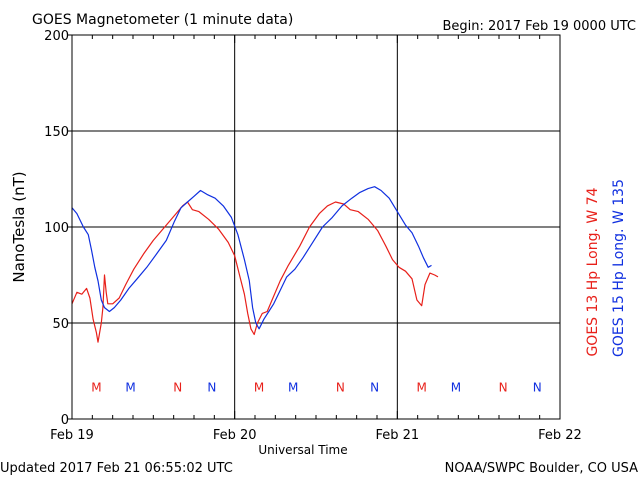 The width and height of the screenshot is (640, 480). I want to click on x-axis-label: Universal Time, so click(302, 450).